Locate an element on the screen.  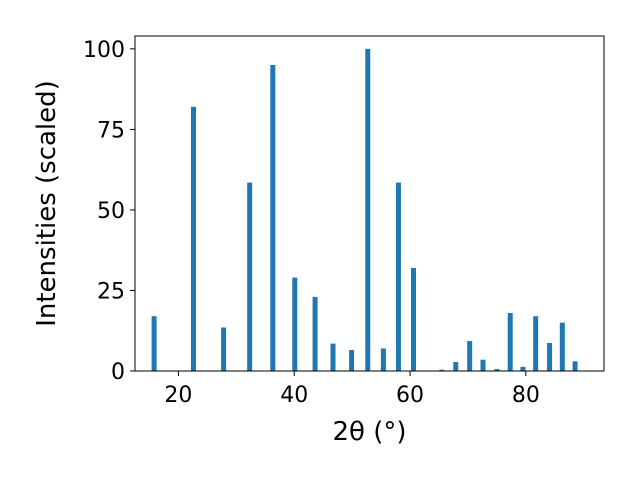
x-axis-label: 2θ (°) is located at coordinates (369, 432).